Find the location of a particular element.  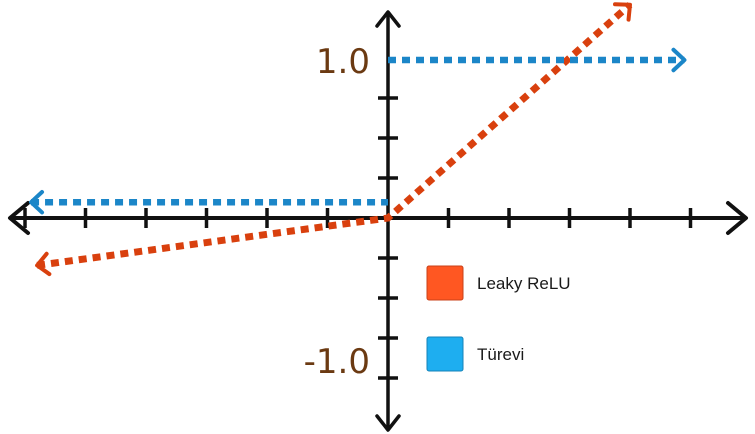

y-tick-label-1: 1.0 is located at coordinates (343, 62).